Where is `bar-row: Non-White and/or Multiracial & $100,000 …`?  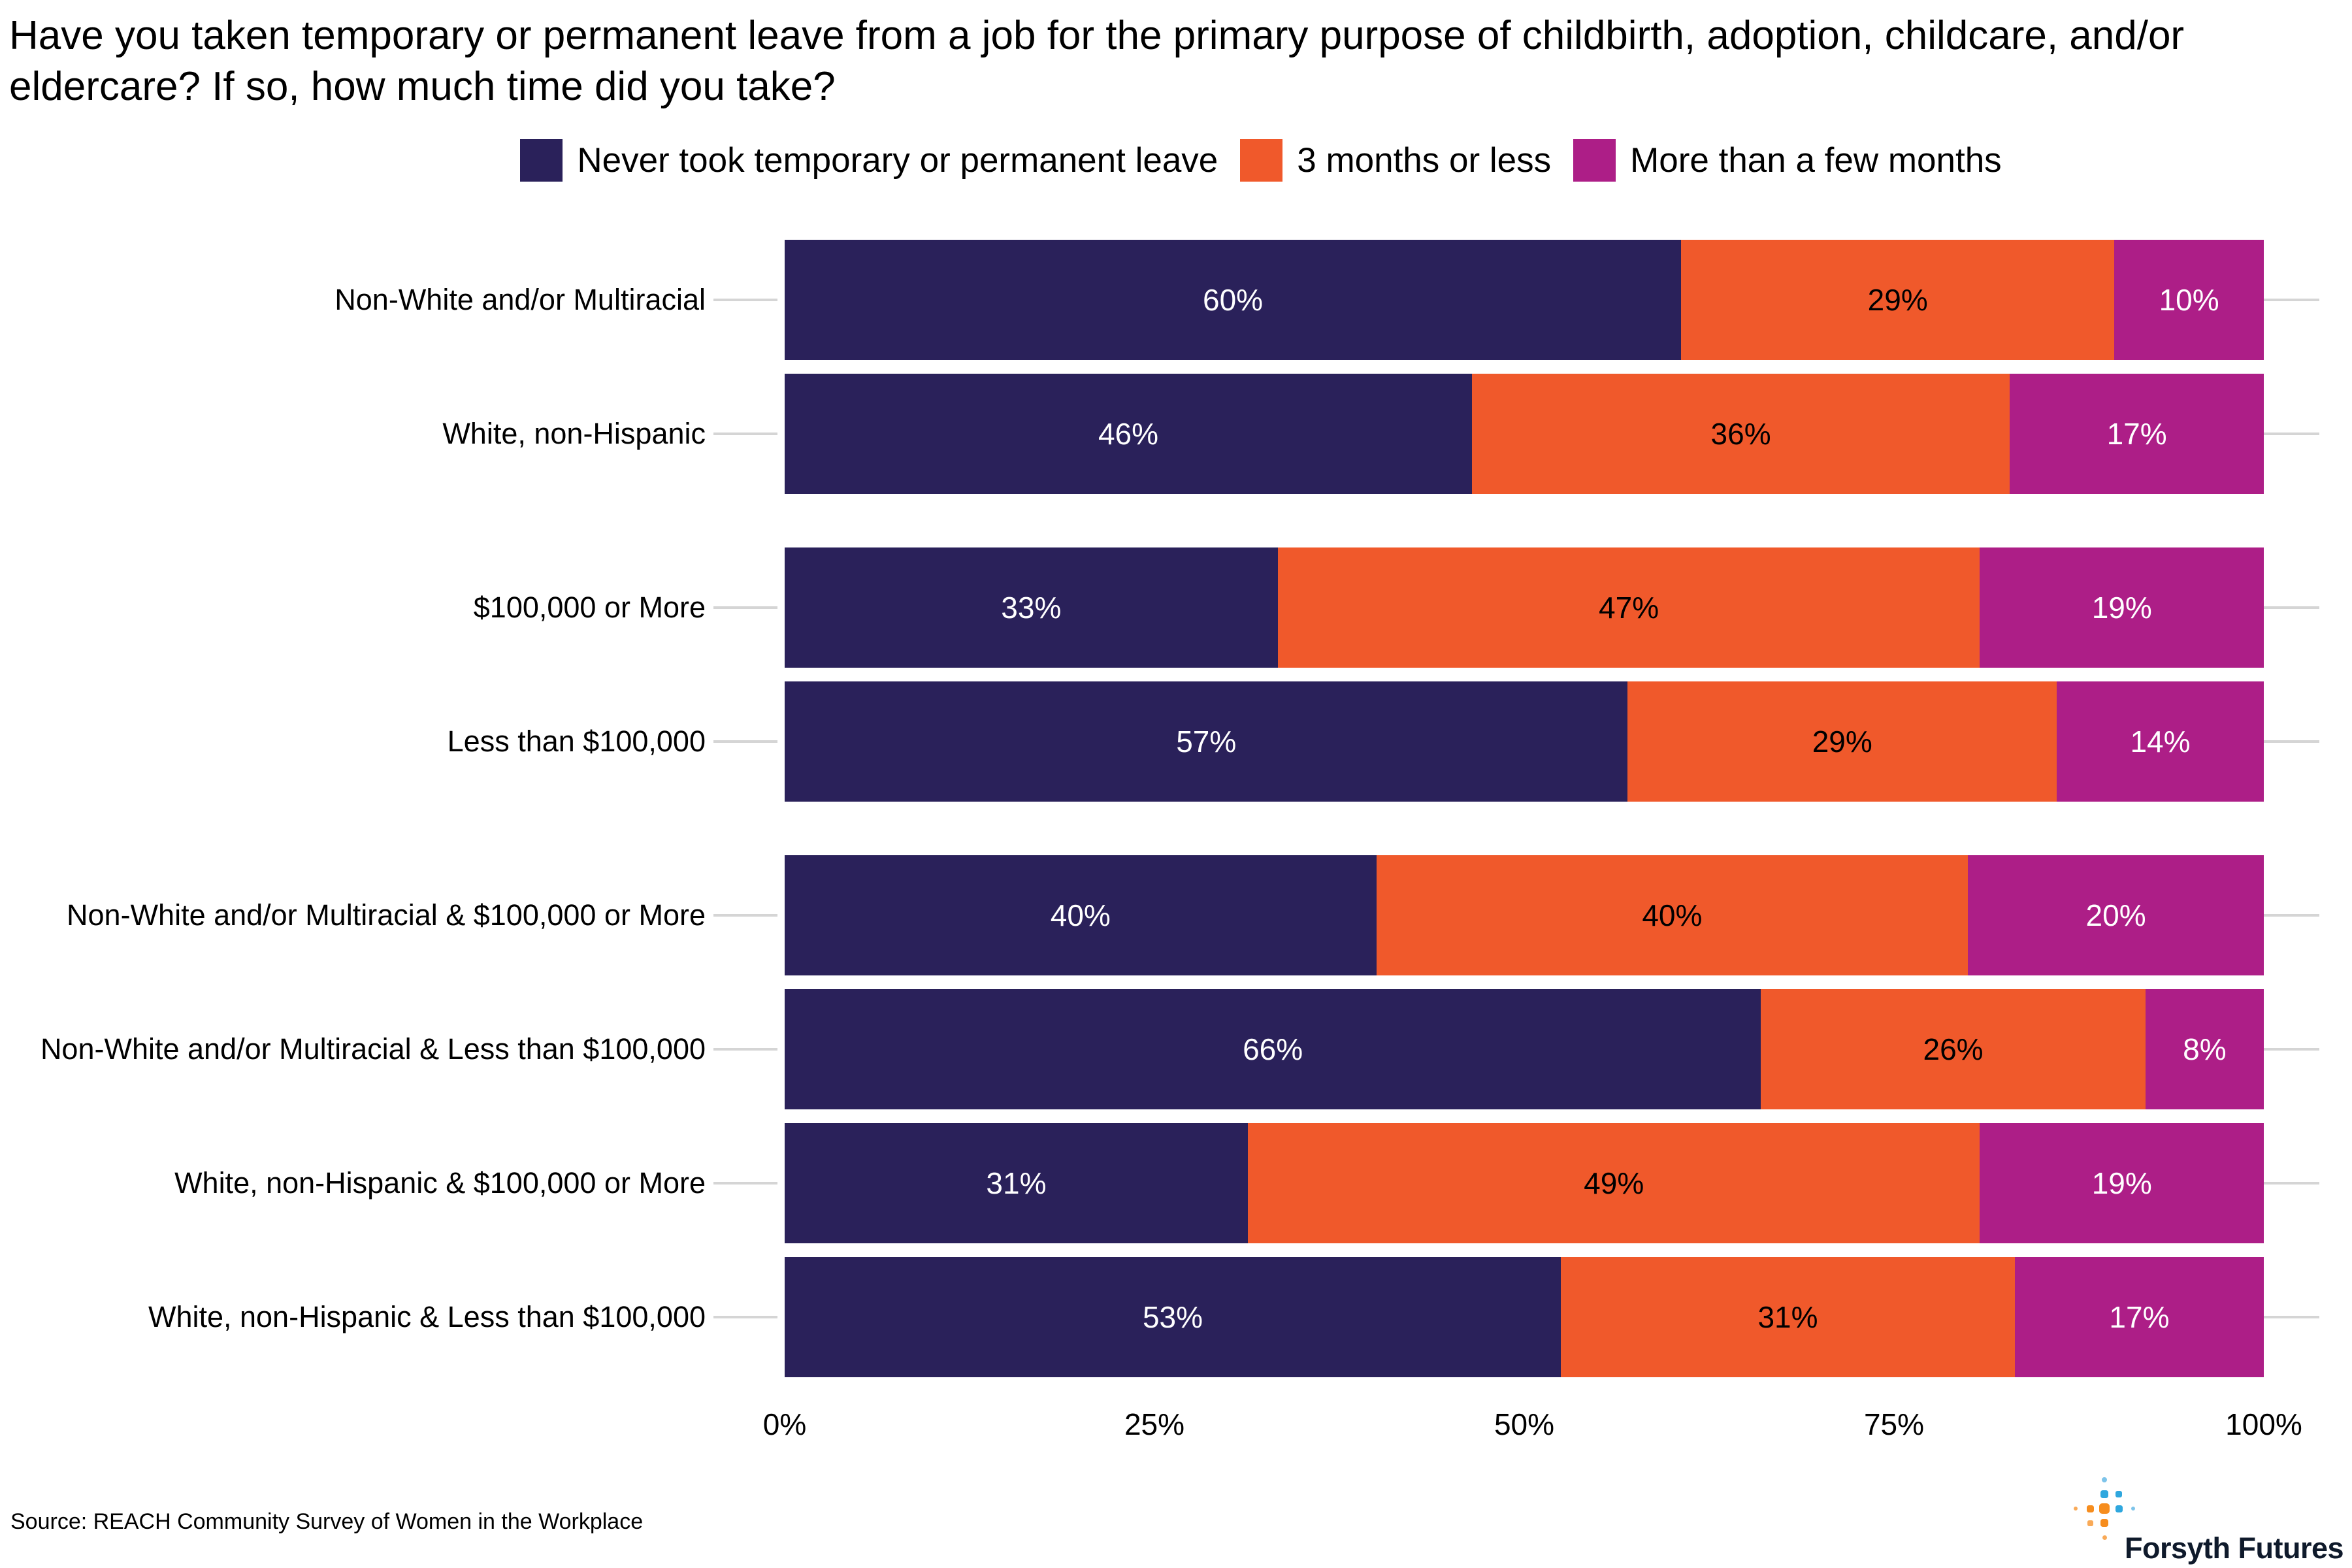
bar-row: Non-White and/or Multiracial & $100,000 … is located at coordinates (1176, 915).